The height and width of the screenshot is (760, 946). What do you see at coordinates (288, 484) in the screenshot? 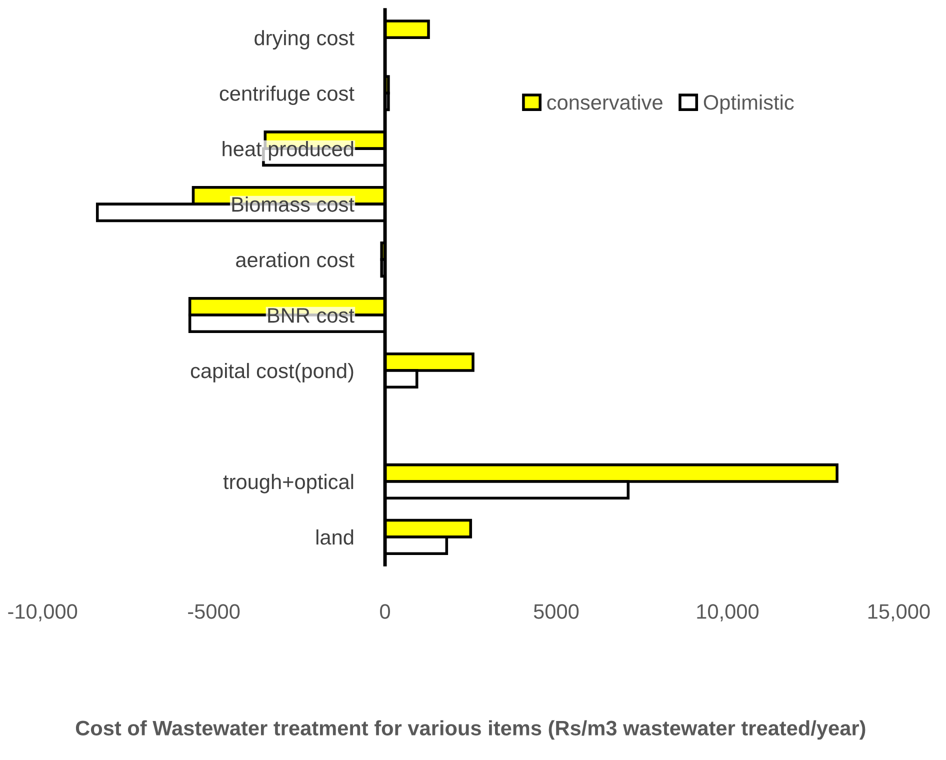
I see `y-tick-label: trough+optical` at bounding box center [288, 484].